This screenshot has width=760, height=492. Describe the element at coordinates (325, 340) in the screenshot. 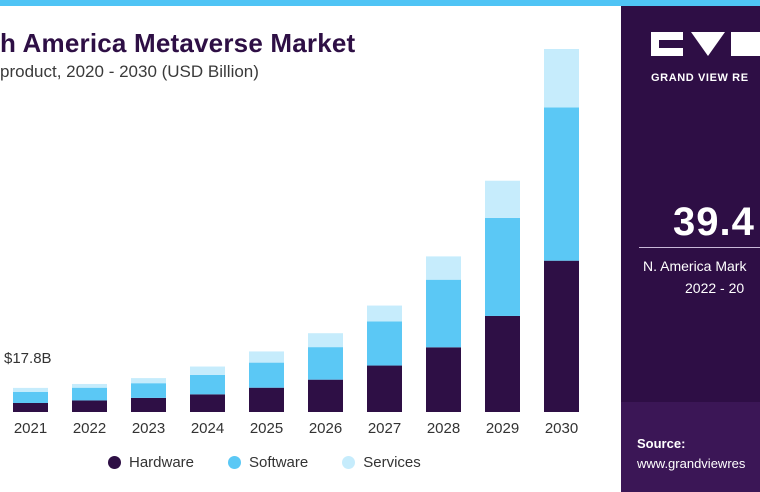

I see `bar-2026-services` at that location.